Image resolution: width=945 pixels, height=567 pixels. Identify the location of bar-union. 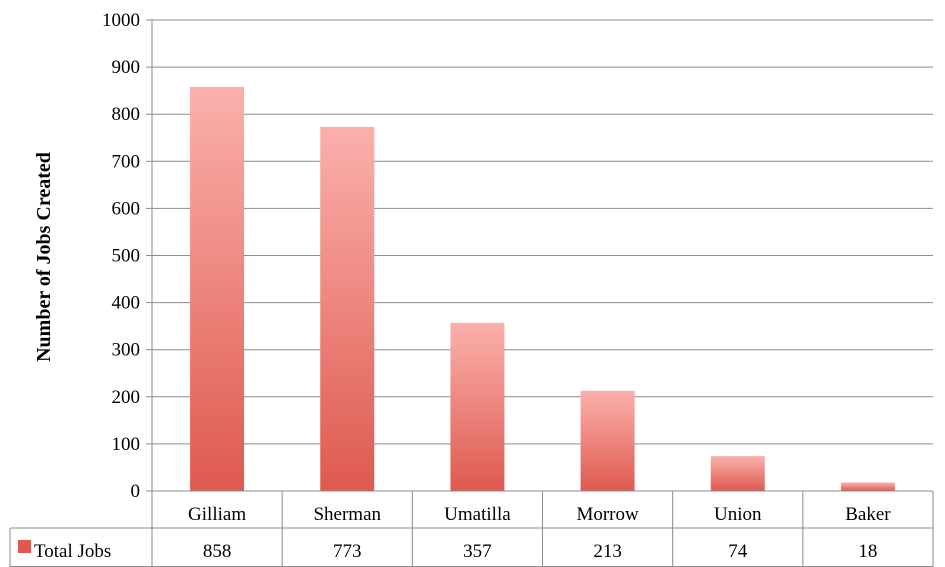
(737, 473).